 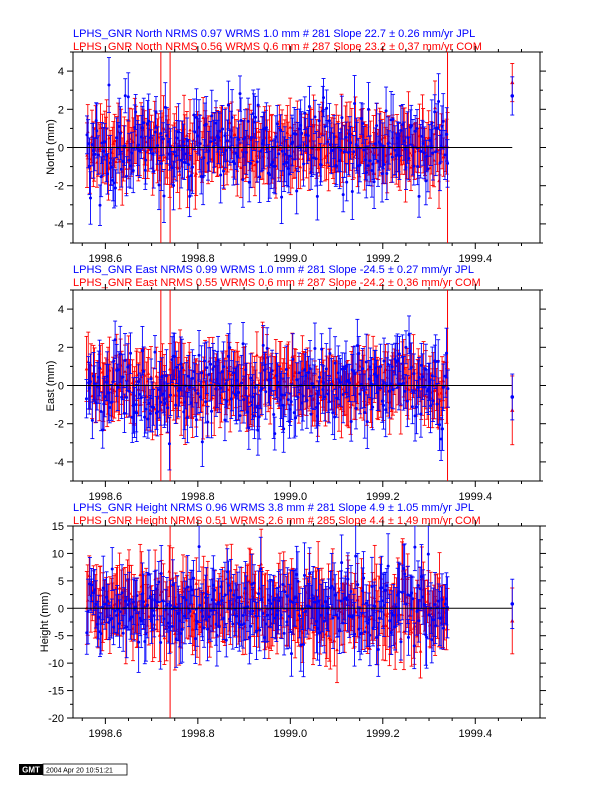 I want to click on y-tick-label: -2, so click(x=59, y=187).